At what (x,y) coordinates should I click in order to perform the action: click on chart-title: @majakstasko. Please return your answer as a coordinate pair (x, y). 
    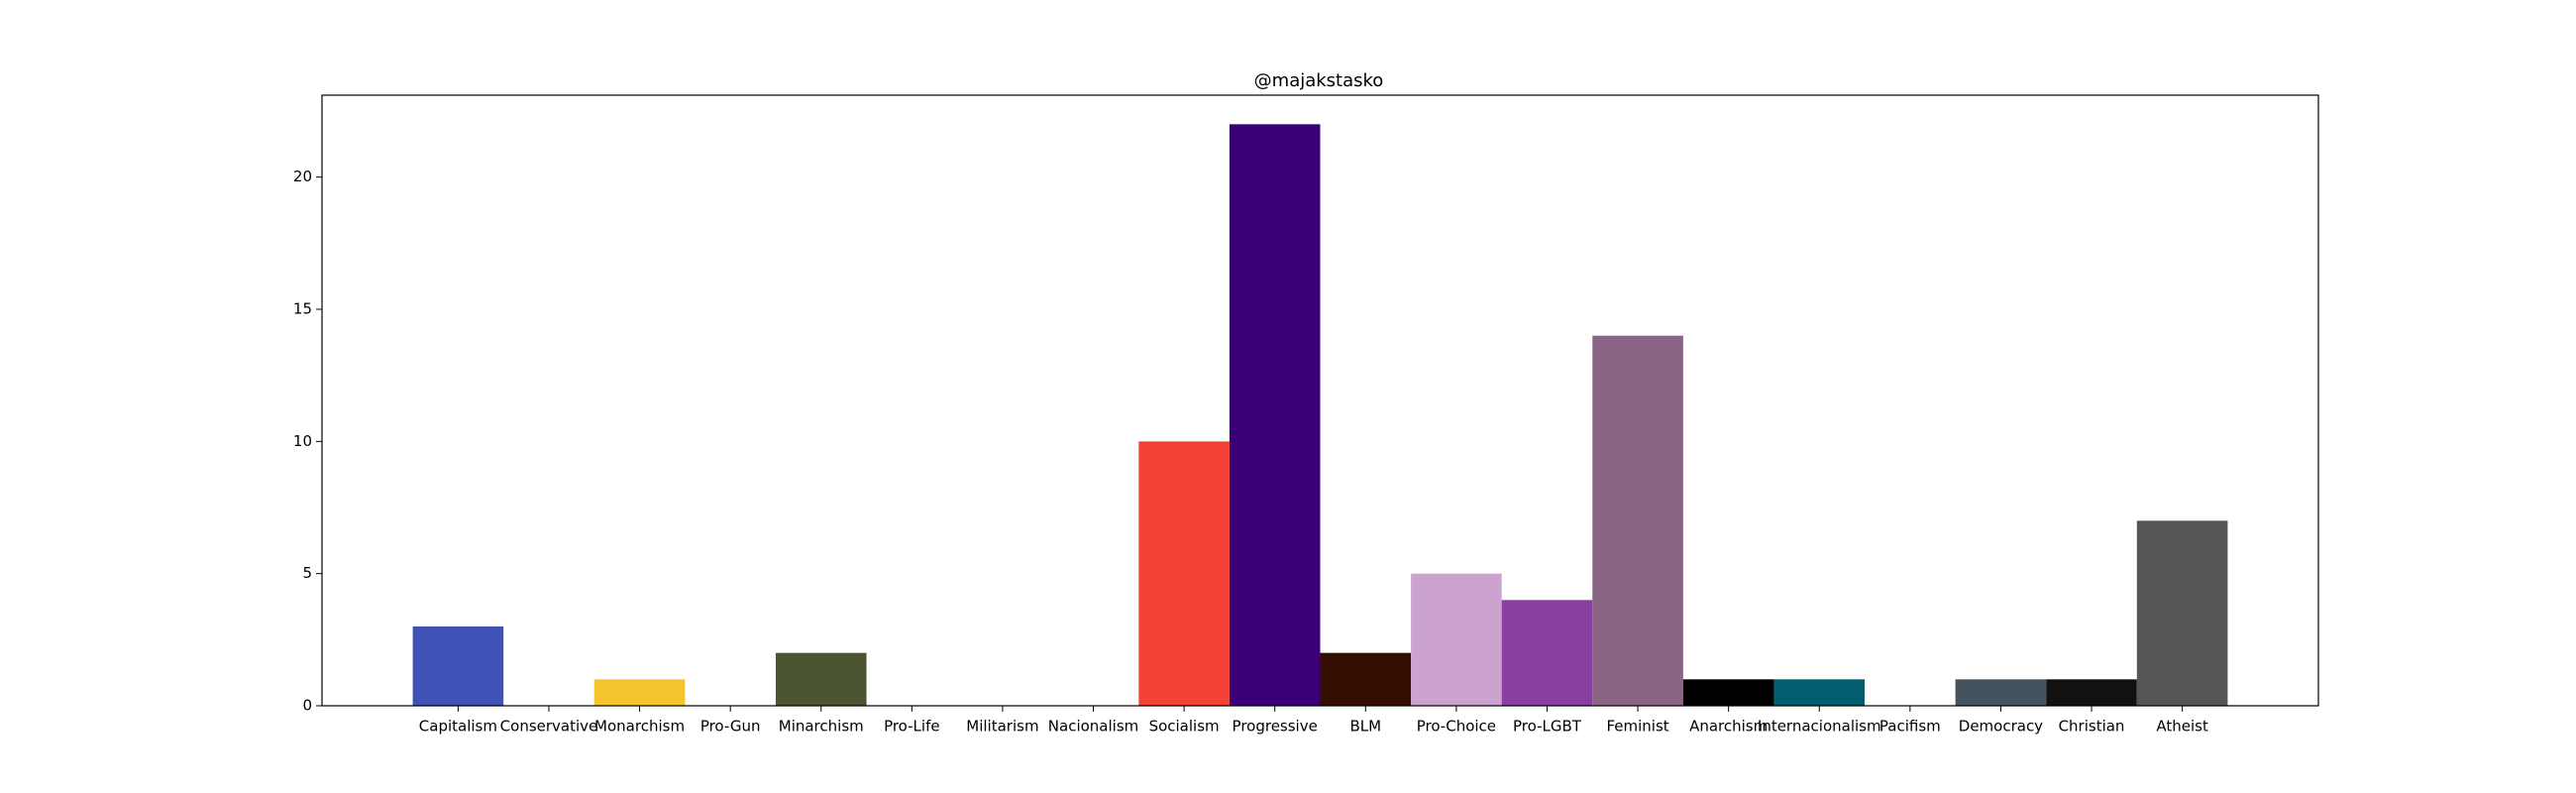
    Looking at the image, I should click on (1319, 80).